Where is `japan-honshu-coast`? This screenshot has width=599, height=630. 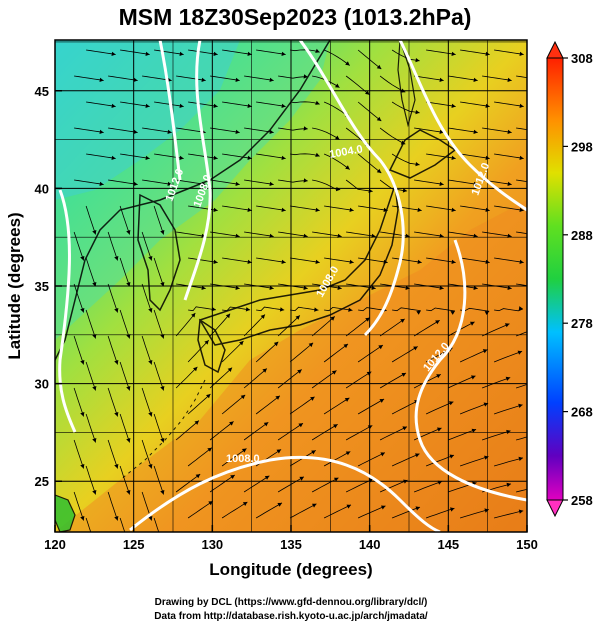
japan-honshu-coast is located at coordinates (298, 265).